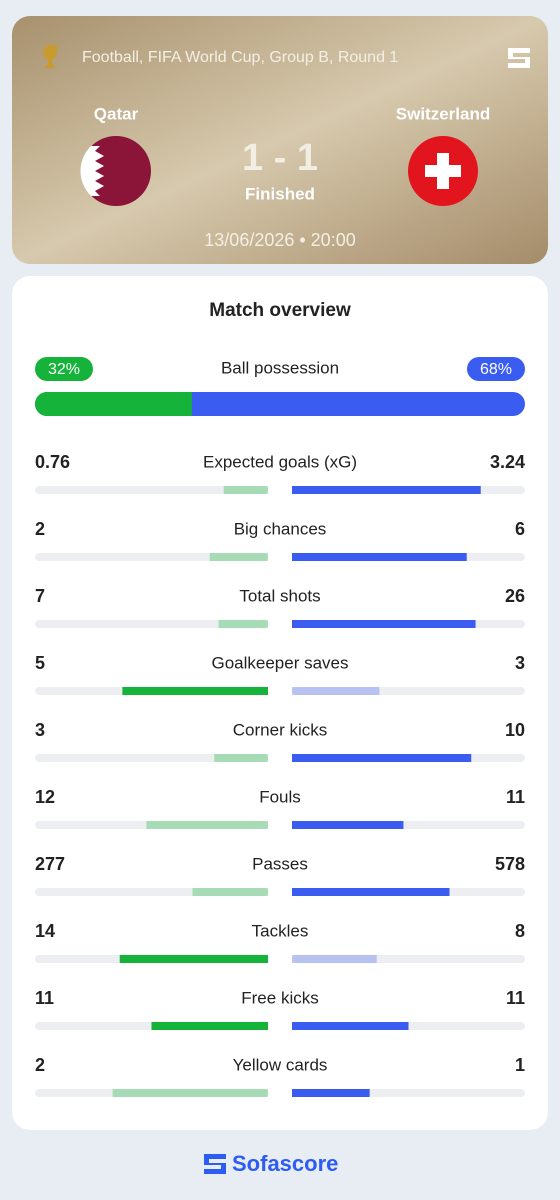 The image size is (560, 1200). Describe the element at coordinates (279, 997) in the screenshot. I see `stat-name: Free kicks` at that location.